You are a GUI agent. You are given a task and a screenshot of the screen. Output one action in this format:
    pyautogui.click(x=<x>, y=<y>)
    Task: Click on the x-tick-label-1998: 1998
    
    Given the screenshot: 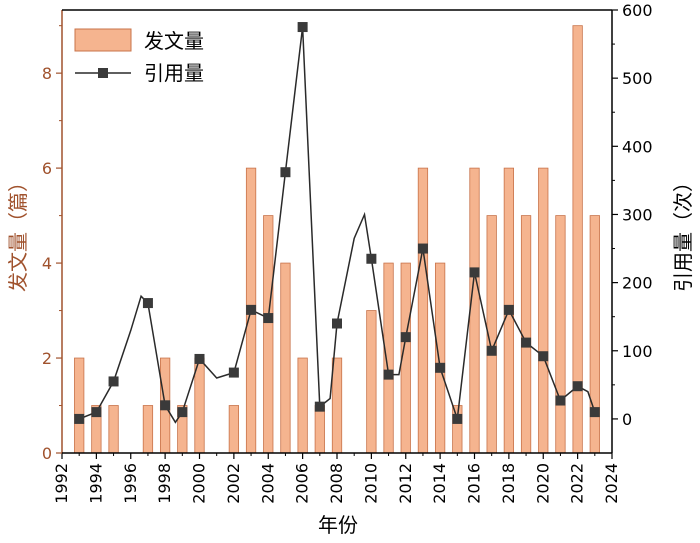 What is the action you would take?
    pyautogui.click(x=164, y=483)
    